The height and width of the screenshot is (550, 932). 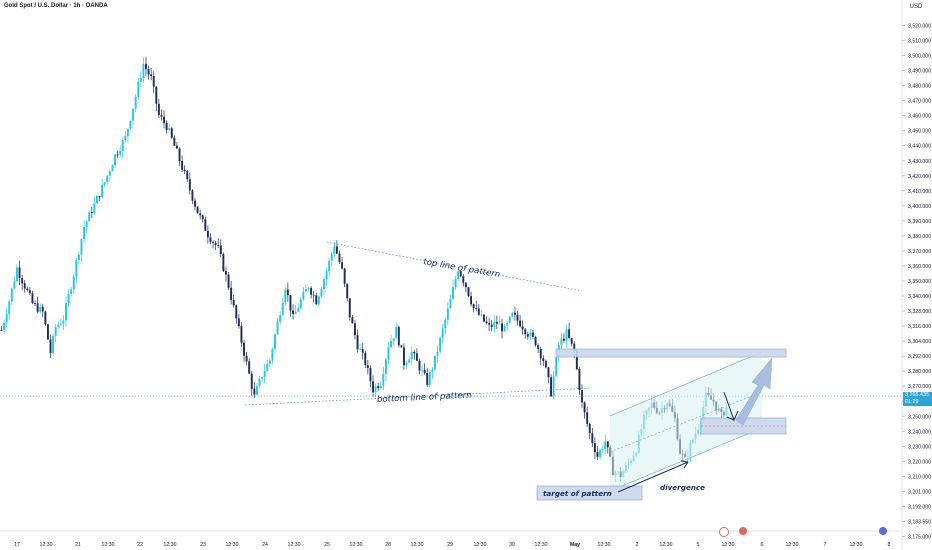 What do you see at coordinates (919, 282) in the screenshot?
I see `price-tick-label: 3,350.000` at bounding box center [919, 282].